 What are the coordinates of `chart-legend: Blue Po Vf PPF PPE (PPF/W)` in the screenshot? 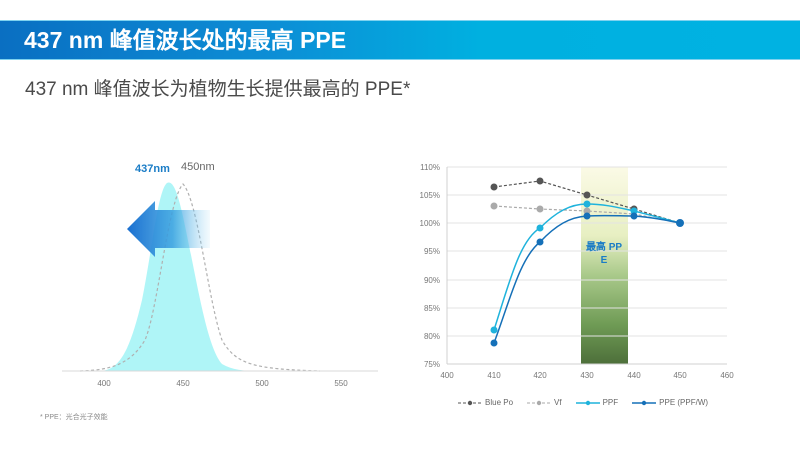 It's located at (583, 402).